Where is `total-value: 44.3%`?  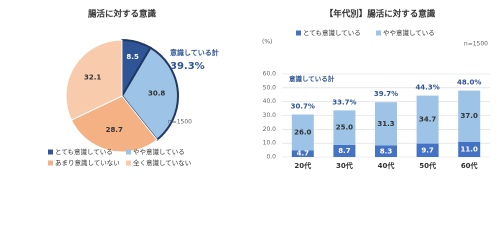
total-value: 44.3% is located at coordinates (427, 88).